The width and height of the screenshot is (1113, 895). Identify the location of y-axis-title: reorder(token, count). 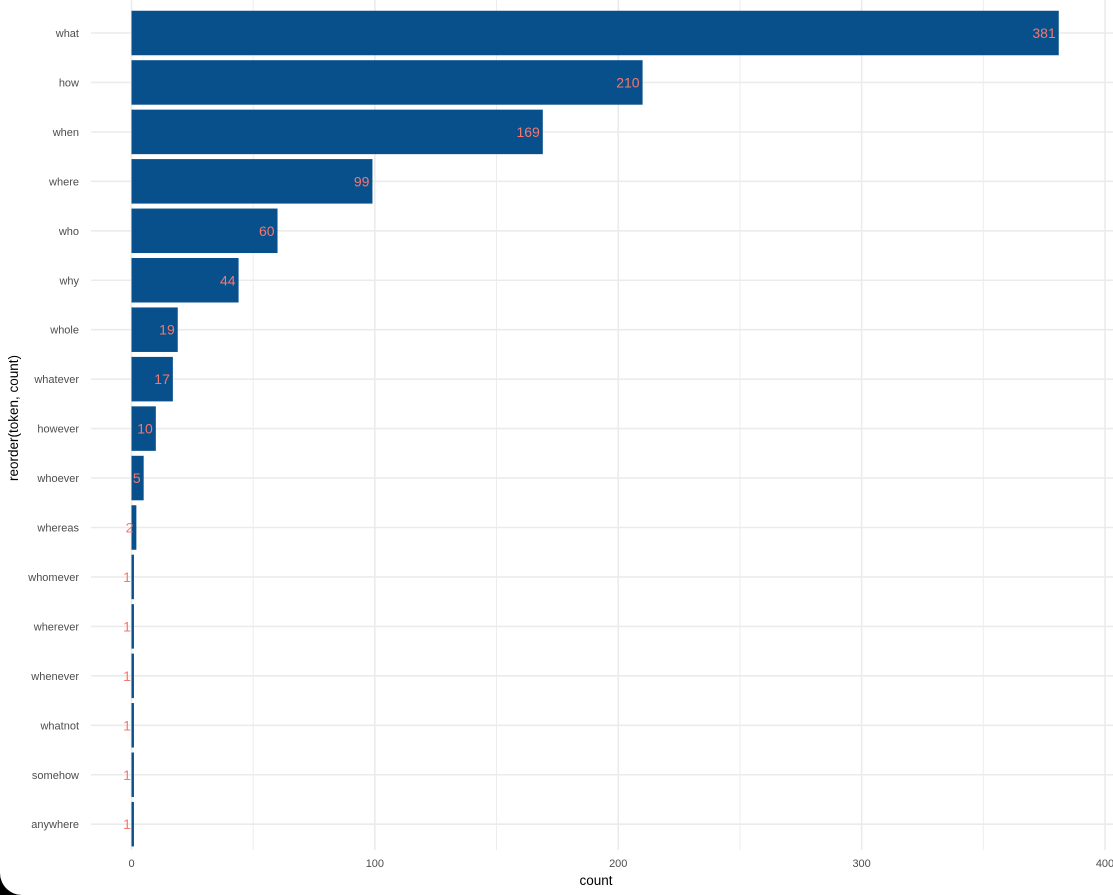
(13, 418).